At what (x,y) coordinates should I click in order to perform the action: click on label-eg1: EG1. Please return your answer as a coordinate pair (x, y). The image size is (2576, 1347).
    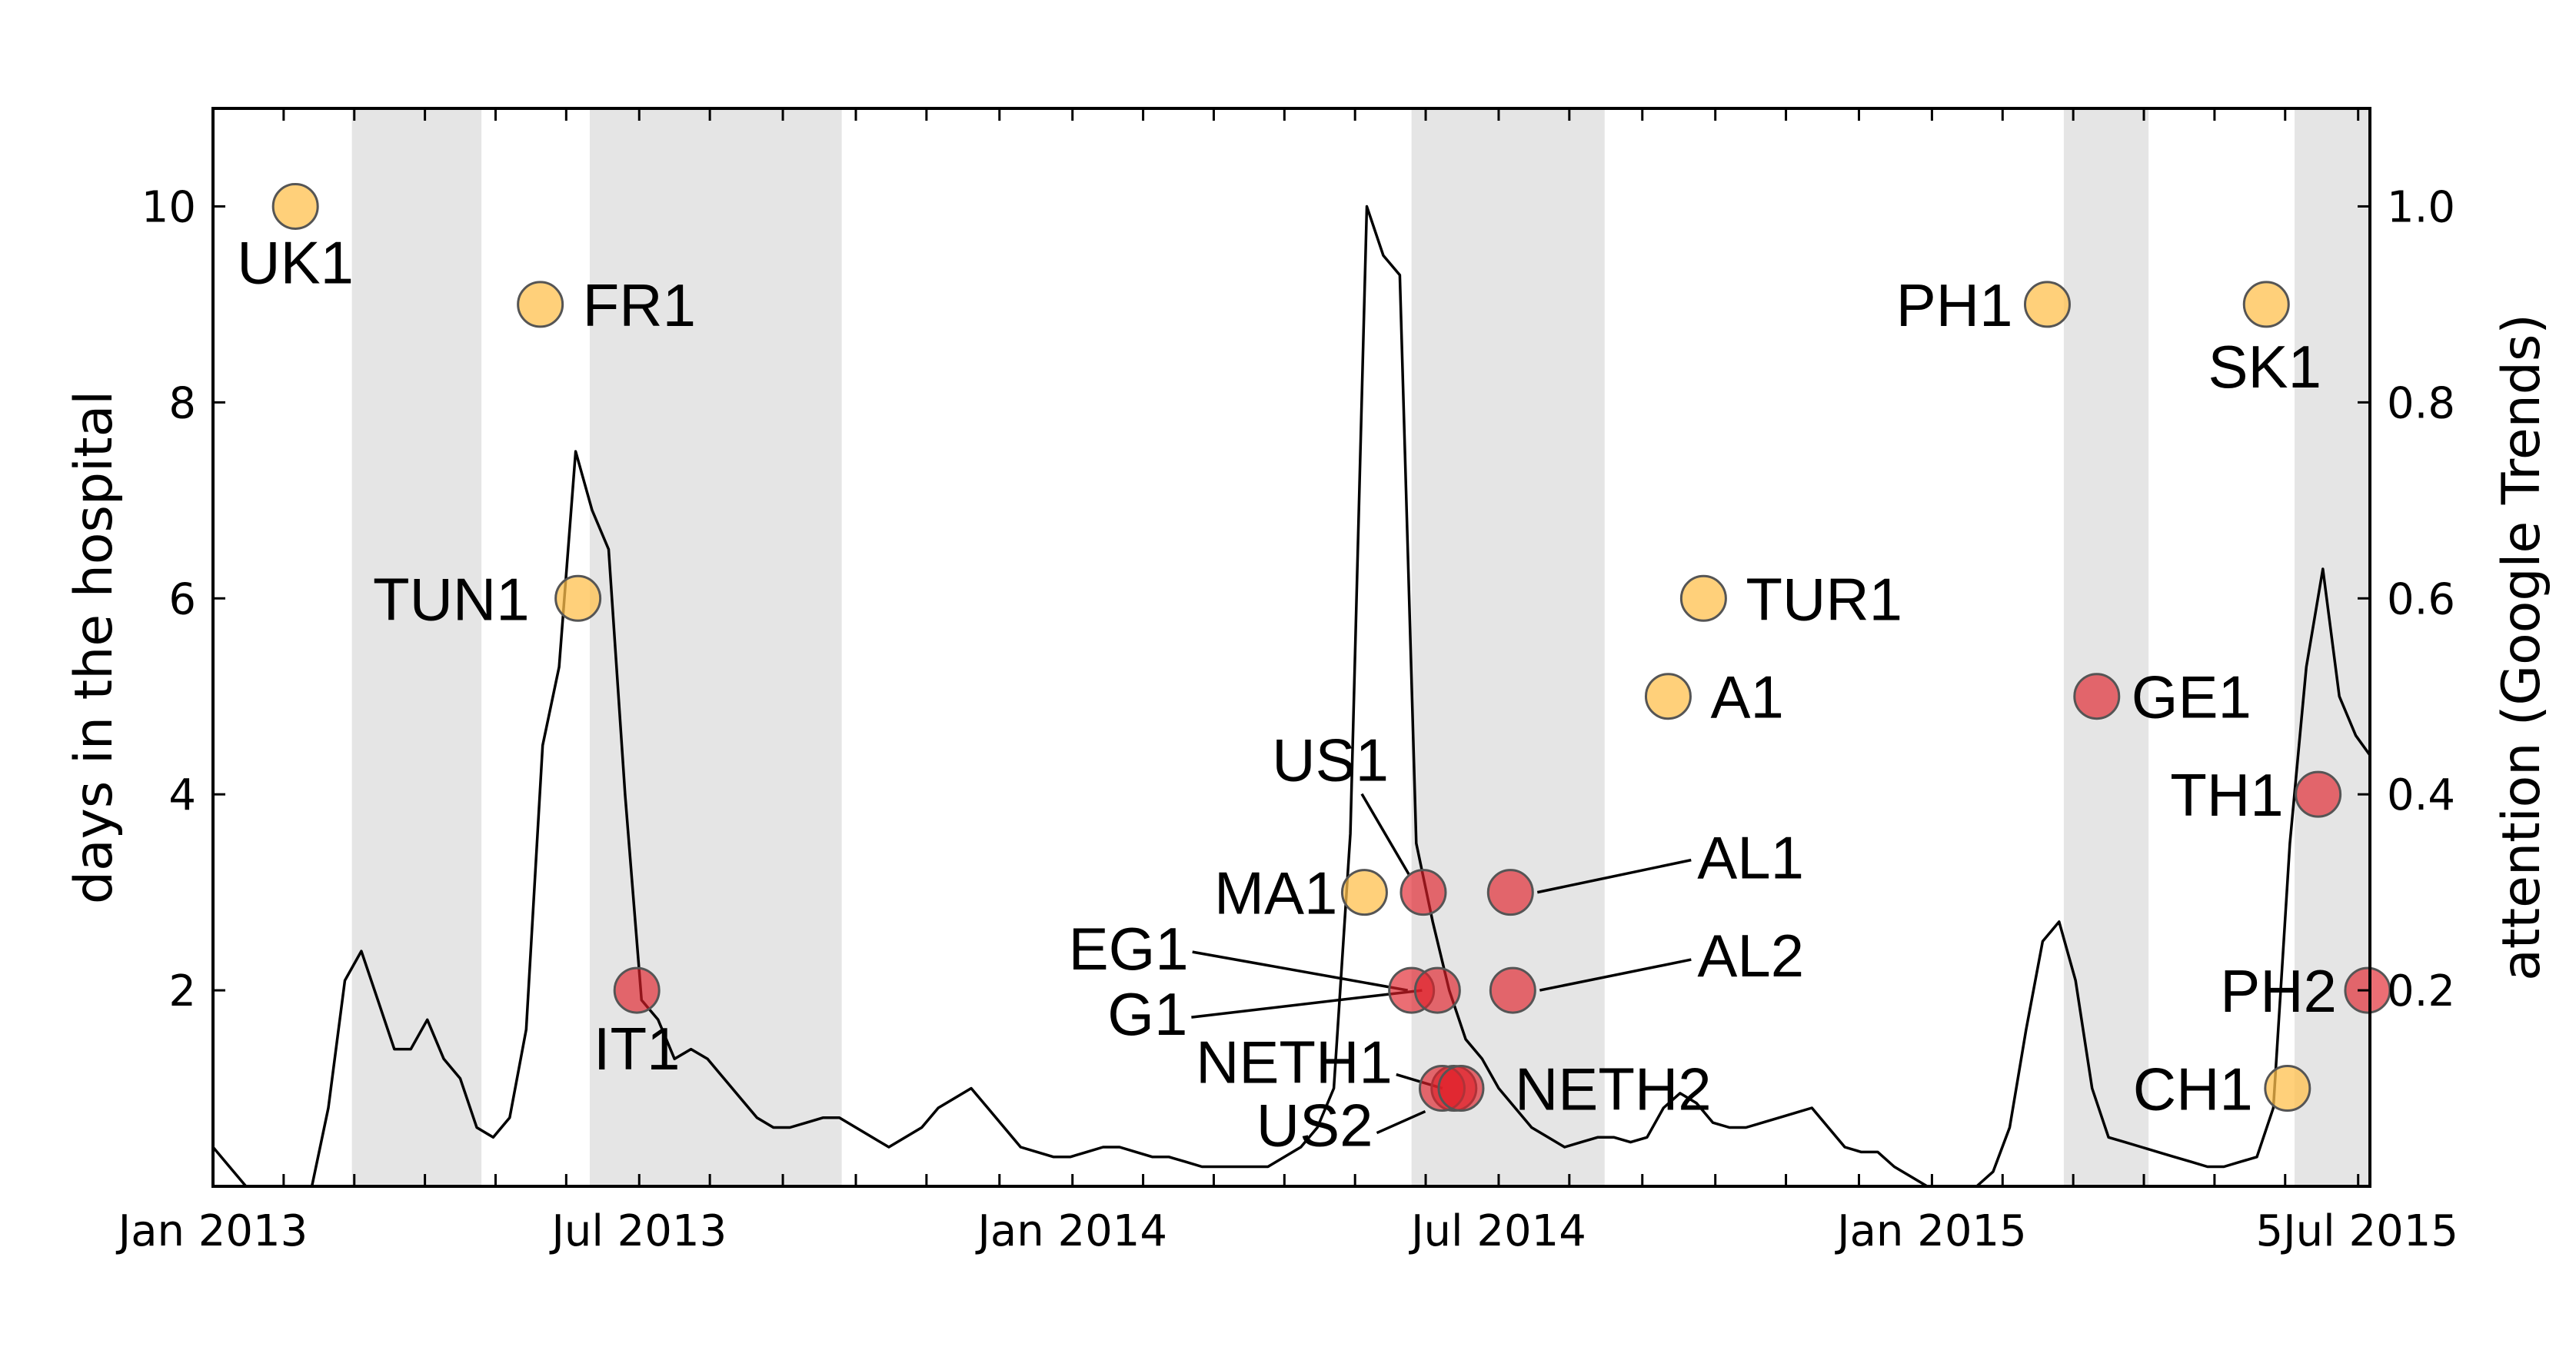
    Looking at the image, I should click on (1129, 949).